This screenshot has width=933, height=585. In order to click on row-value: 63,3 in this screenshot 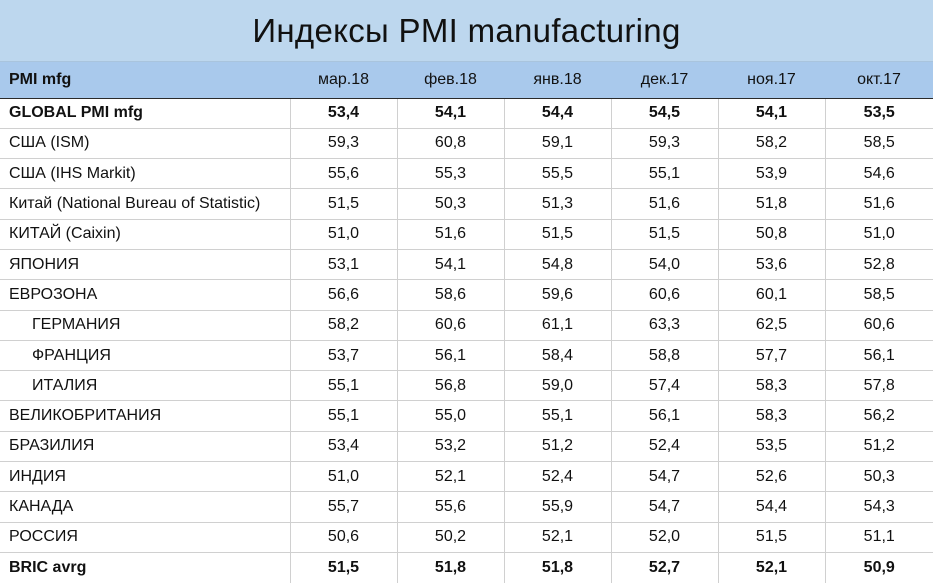, I will do `click(664, 325)`.